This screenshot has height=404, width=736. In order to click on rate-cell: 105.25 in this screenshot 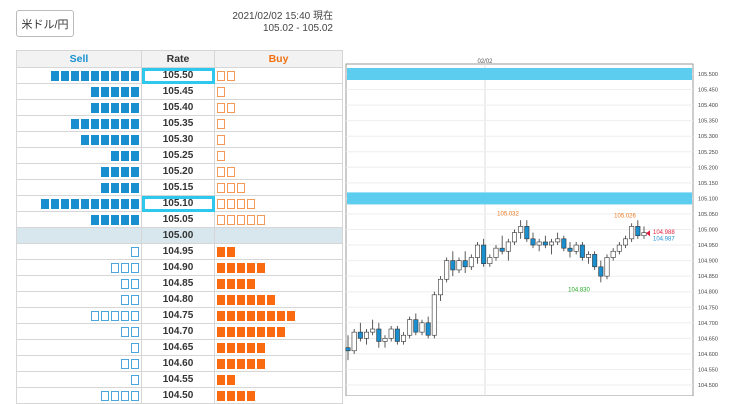, I will do `click(178, 155)`.